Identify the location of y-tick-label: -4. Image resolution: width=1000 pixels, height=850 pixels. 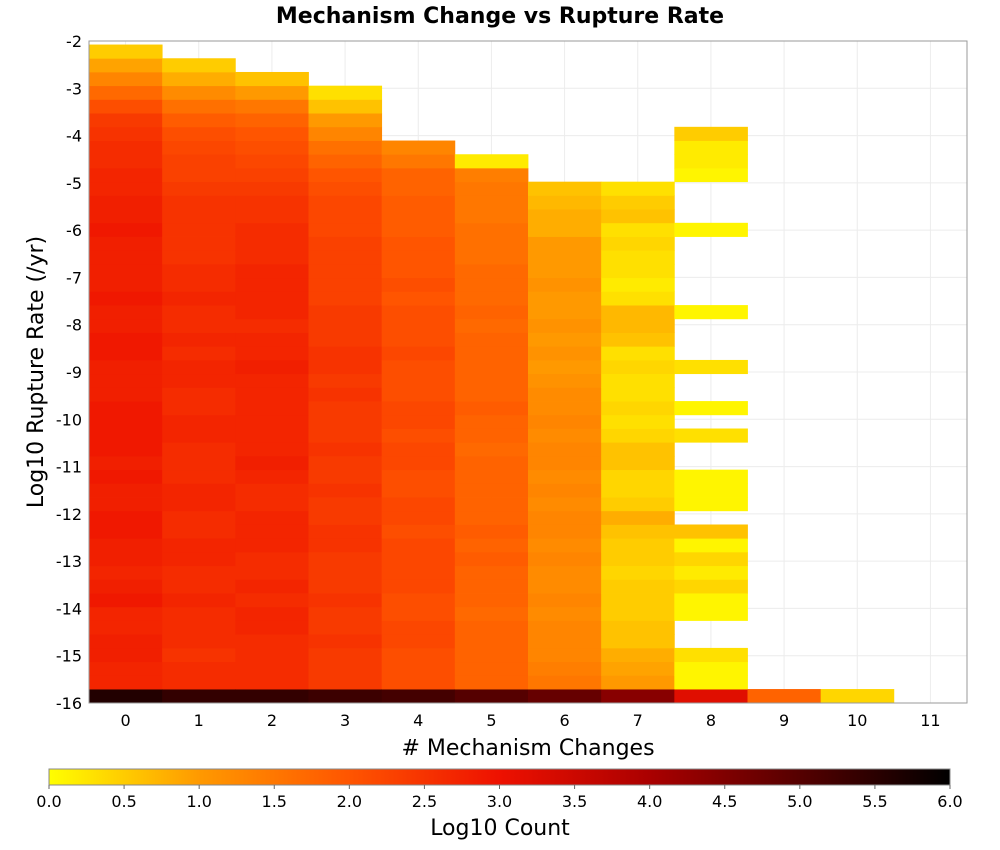
(74, 136).